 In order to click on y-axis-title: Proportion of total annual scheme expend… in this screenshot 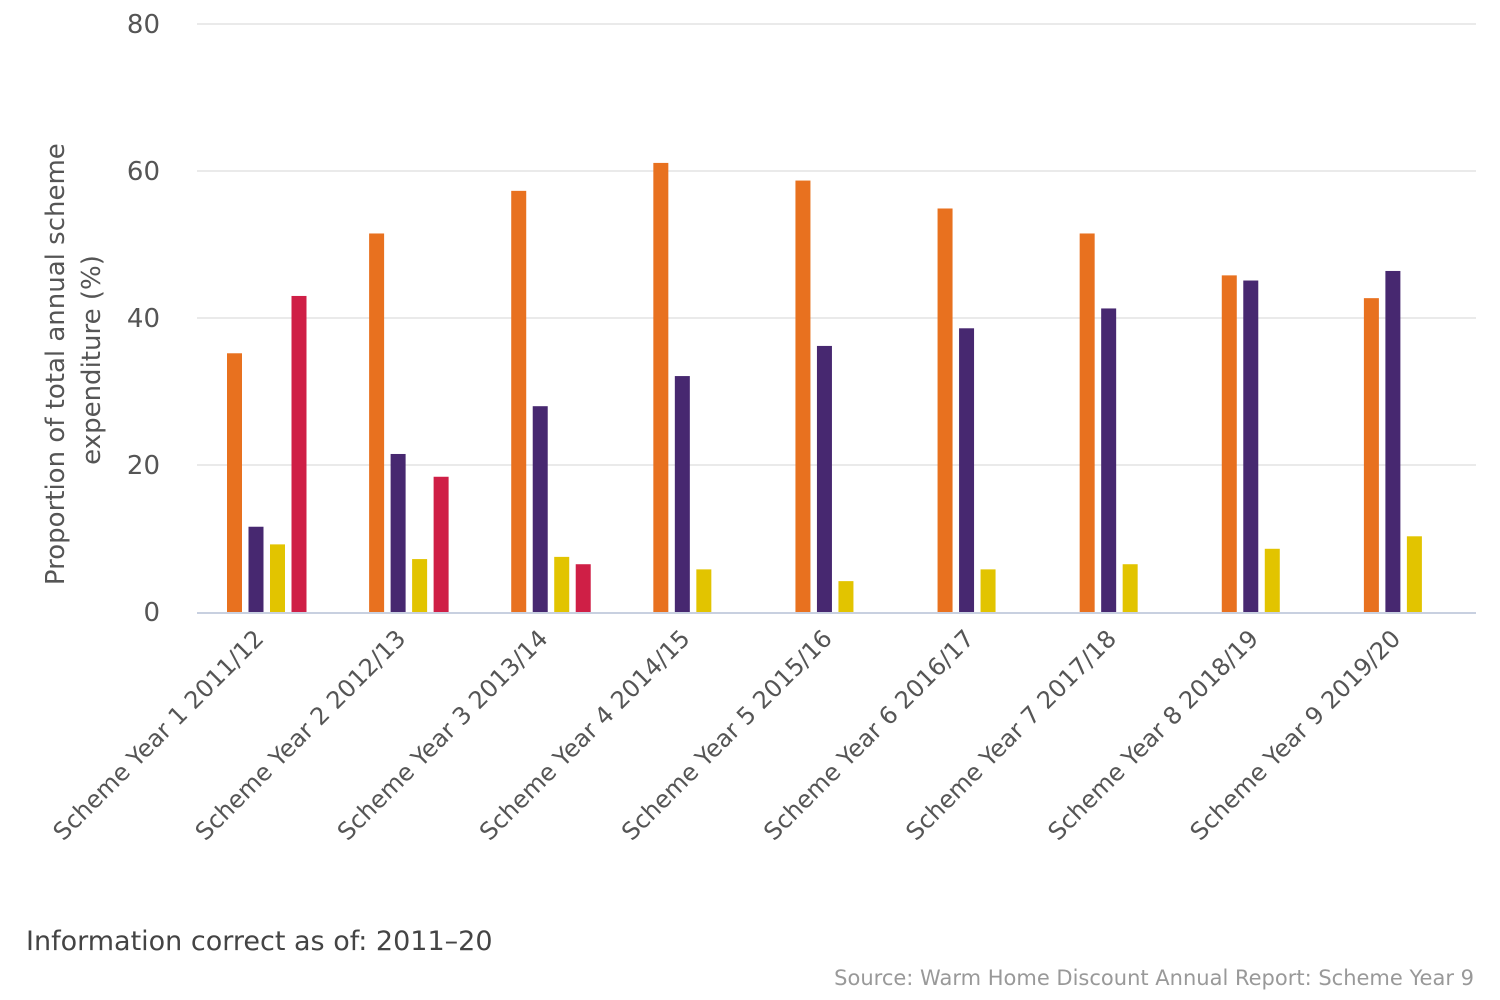, I will do `click(74, 360)`.